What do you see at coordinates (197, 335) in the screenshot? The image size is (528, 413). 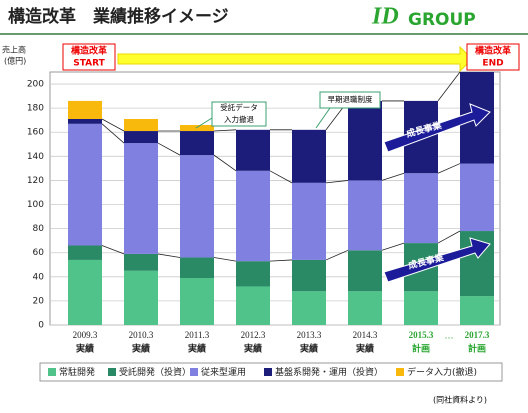 I see `x-tick-label: 2011.3` at bounding box center [197, 335].